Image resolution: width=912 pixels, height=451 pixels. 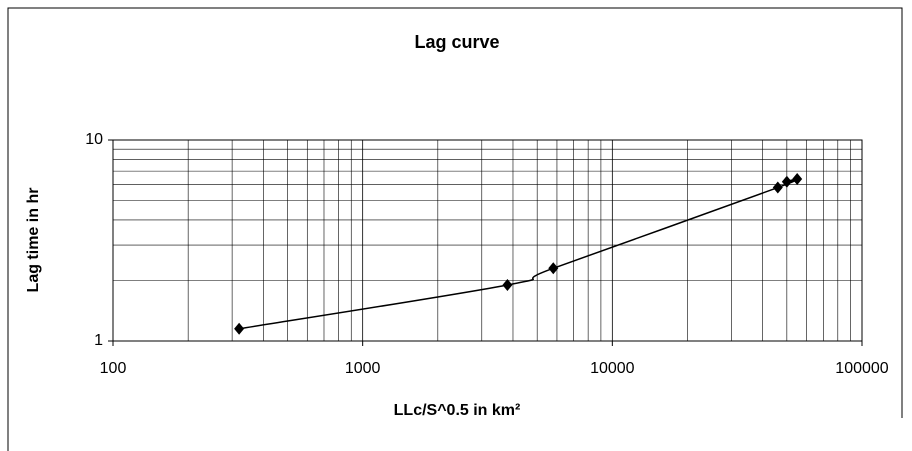 I want to click on y-axis-label: Lag time in hr, so click(x=33, y=240).